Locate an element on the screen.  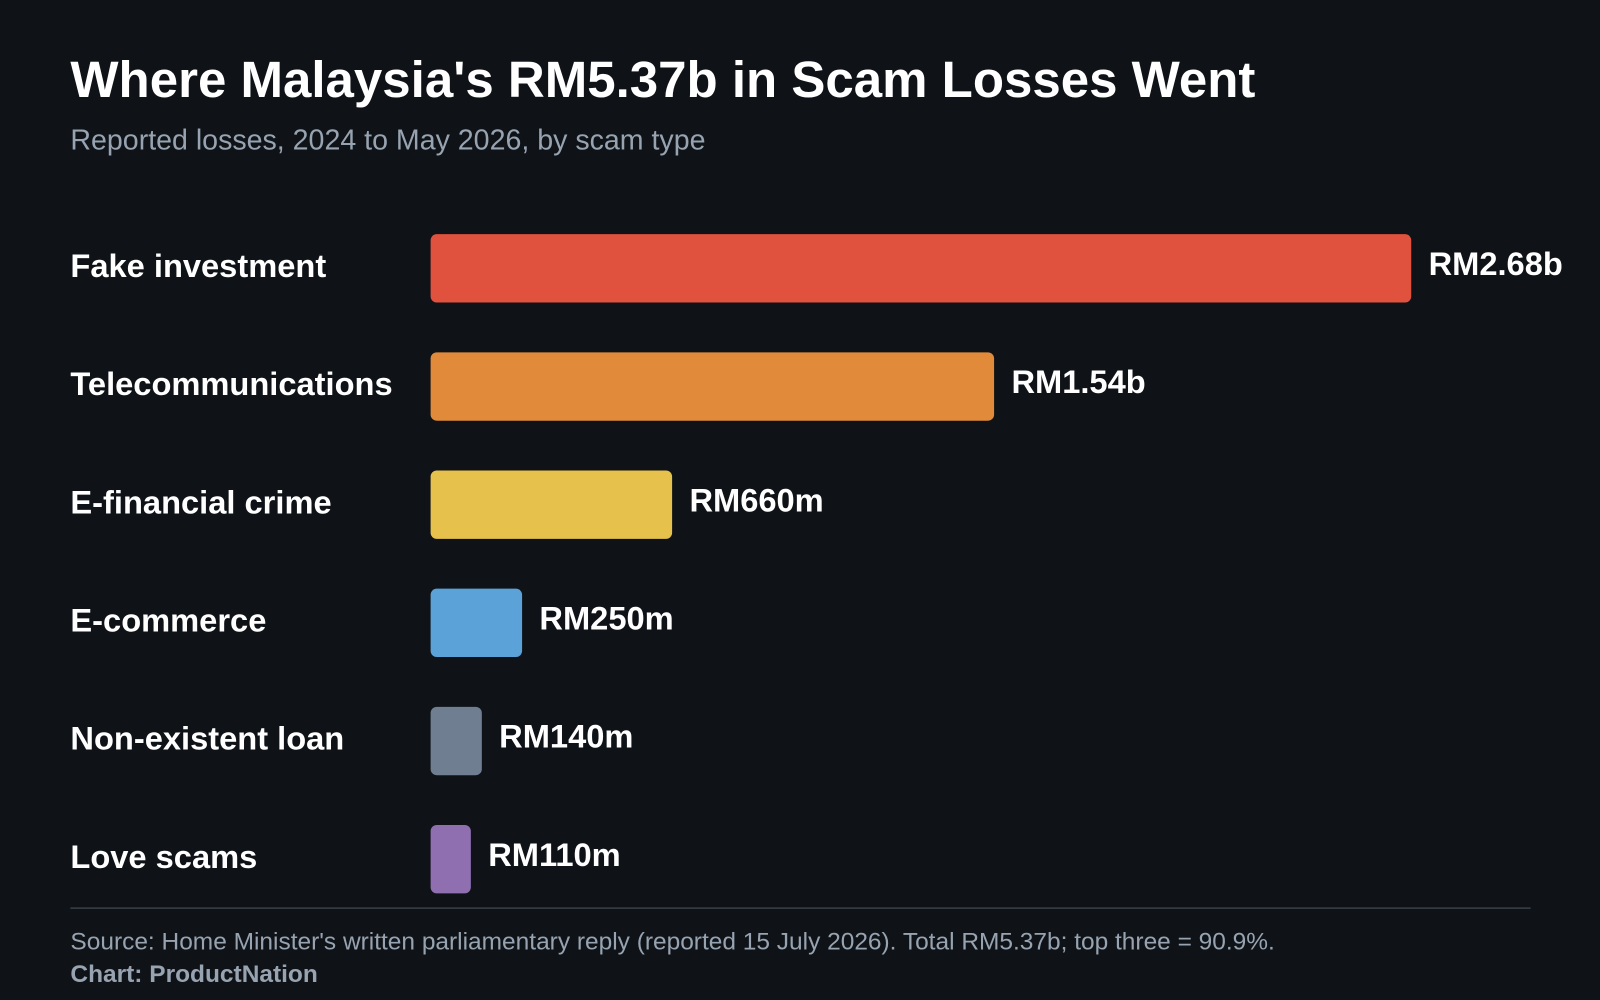
category-label: Non-existent loan is located at coordinates (207, 738).